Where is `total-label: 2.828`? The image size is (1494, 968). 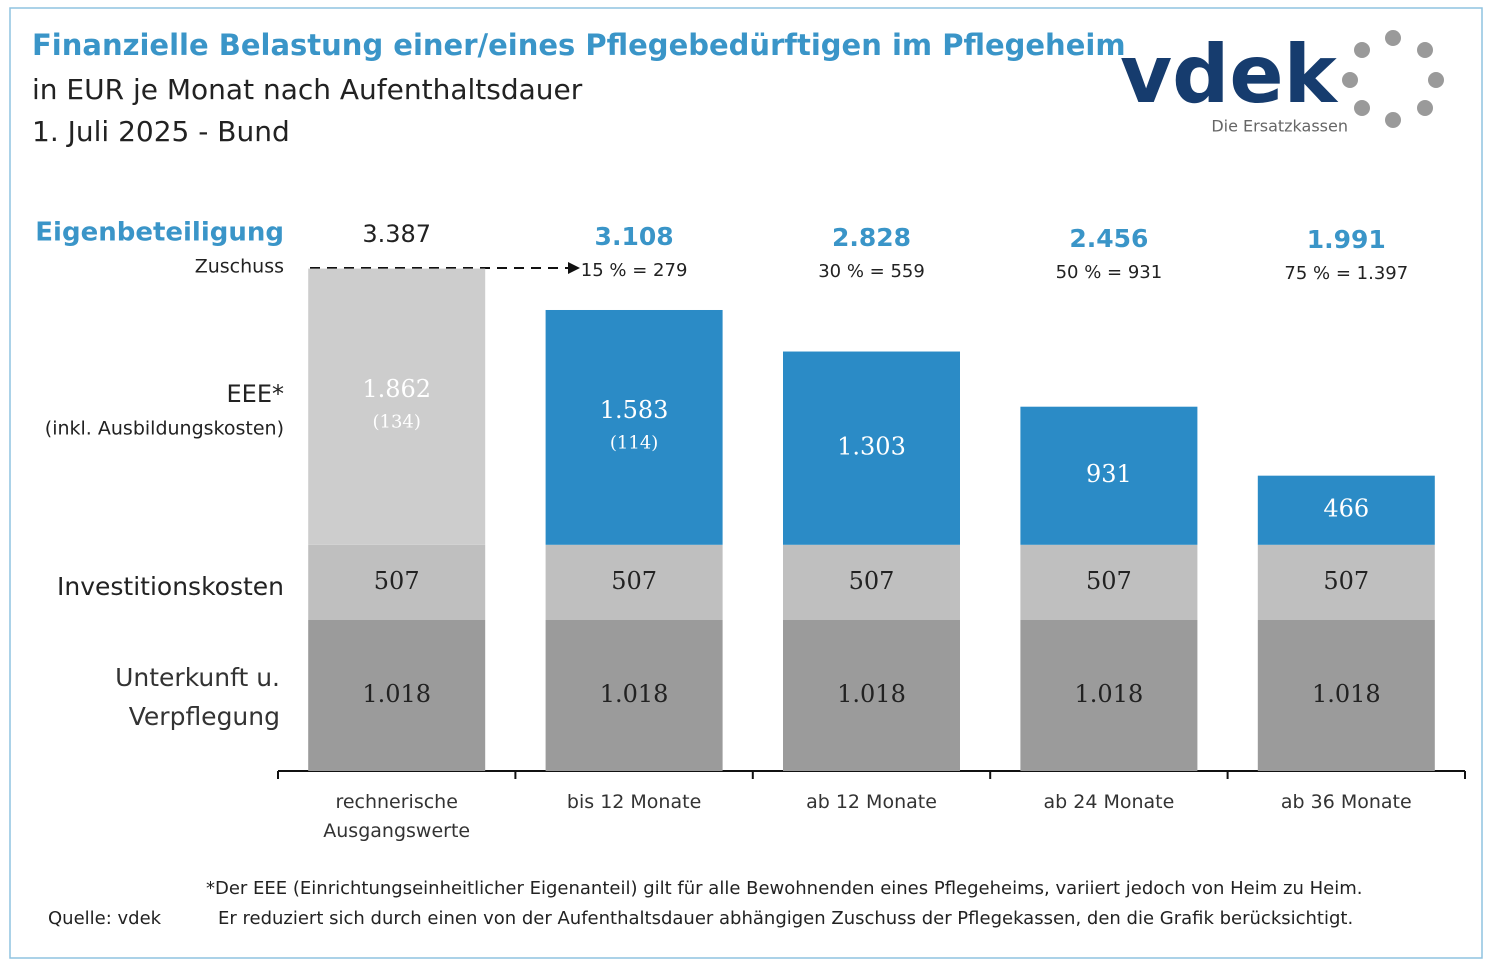 total-label: 2.828 is located at coordinates (871, 237).